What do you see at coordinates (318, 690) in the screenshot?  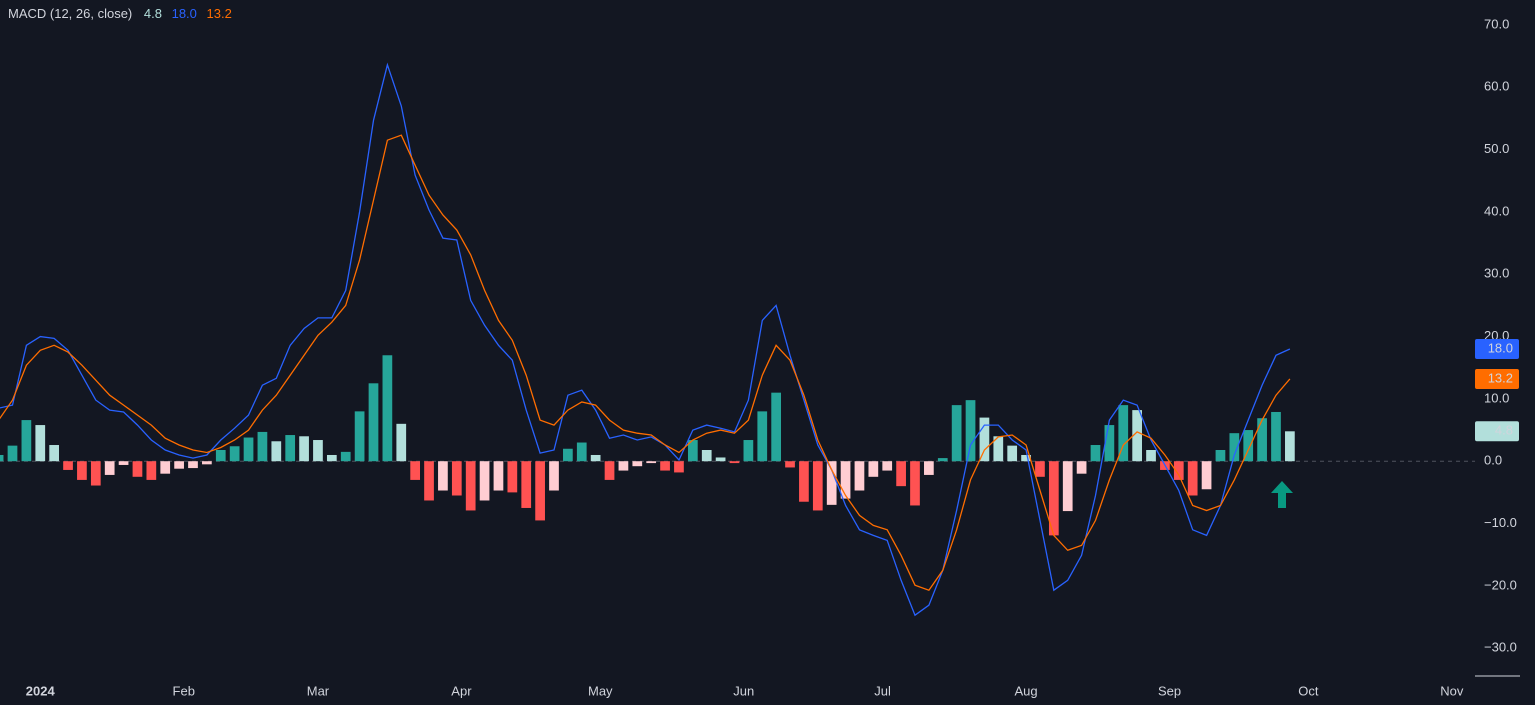 I see `x-tick-label: Mar` at bounding box center [318, 690].